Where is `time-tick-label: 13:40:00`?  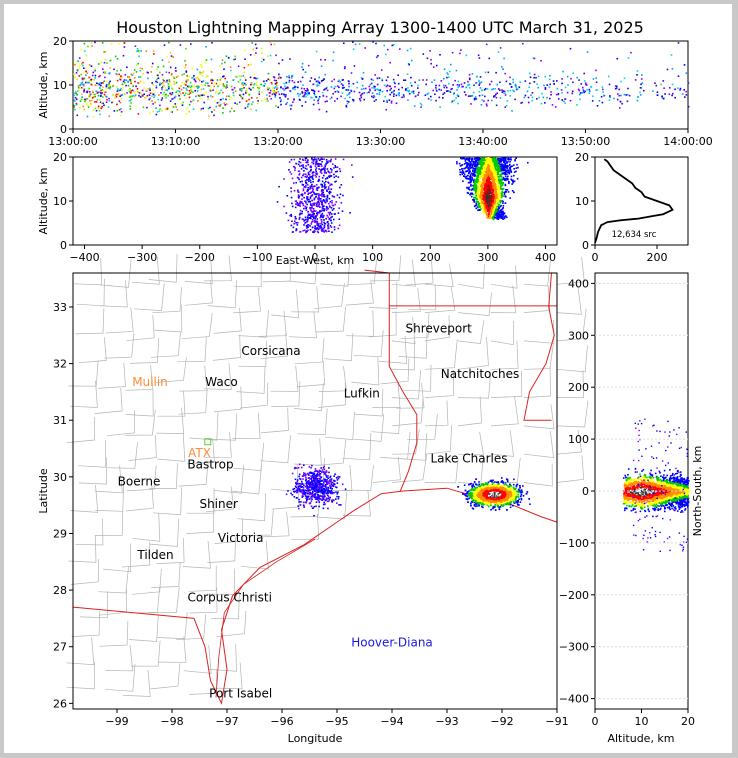 time-tick-label: 13:40:00 is located at coordinates (482, 141).